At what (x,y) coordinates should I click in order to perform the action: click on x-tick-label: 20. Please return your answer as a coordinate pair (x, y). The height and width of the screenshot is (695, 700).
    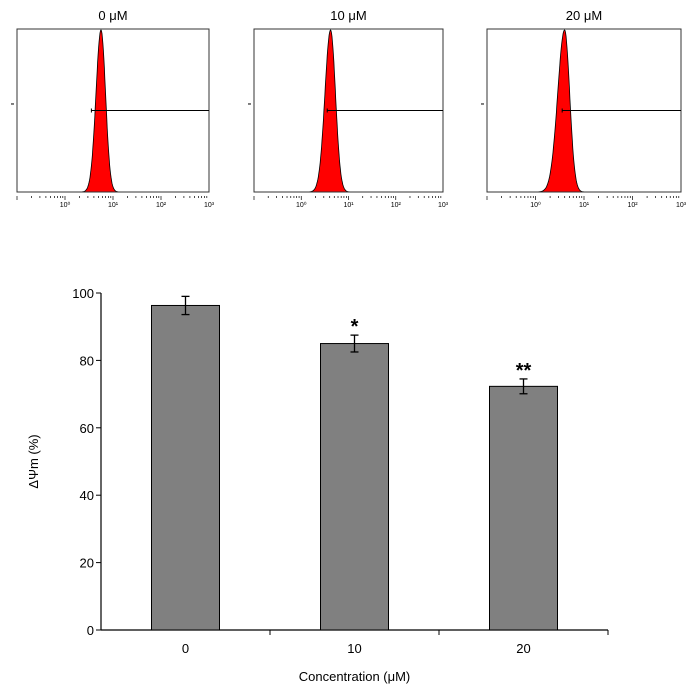
    Looking at the image, I should click on (523, 648).